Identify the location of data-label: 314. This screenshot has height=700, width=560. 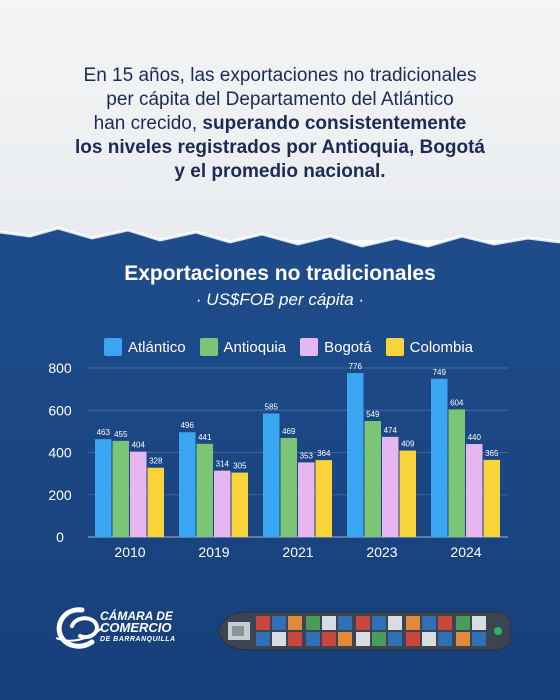
(223, 464).